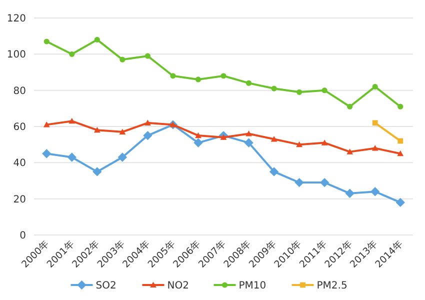 The width and height of the screenshot is (425, 300). I want to click on y-tick-label: 60, so click(19, 127).